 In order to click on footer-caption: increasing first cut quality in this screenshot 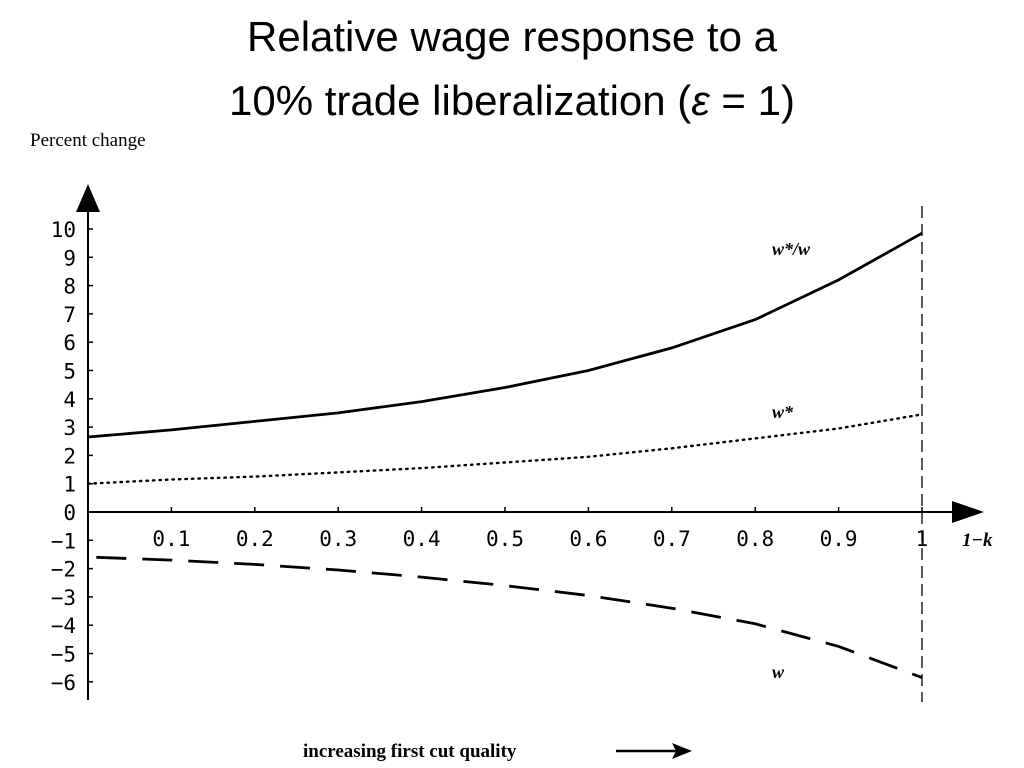, I will do `click(410, 751)`.